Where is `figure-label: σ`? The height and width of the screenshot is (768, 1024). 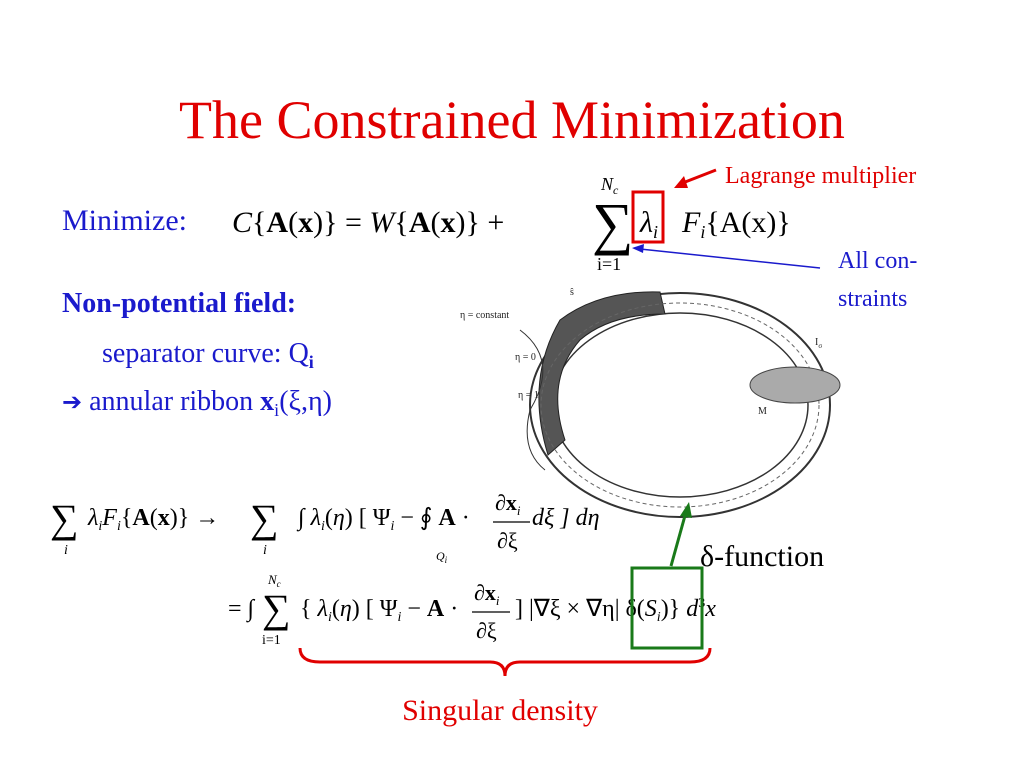
figure-label: σ is located at coordinates (820, 346).